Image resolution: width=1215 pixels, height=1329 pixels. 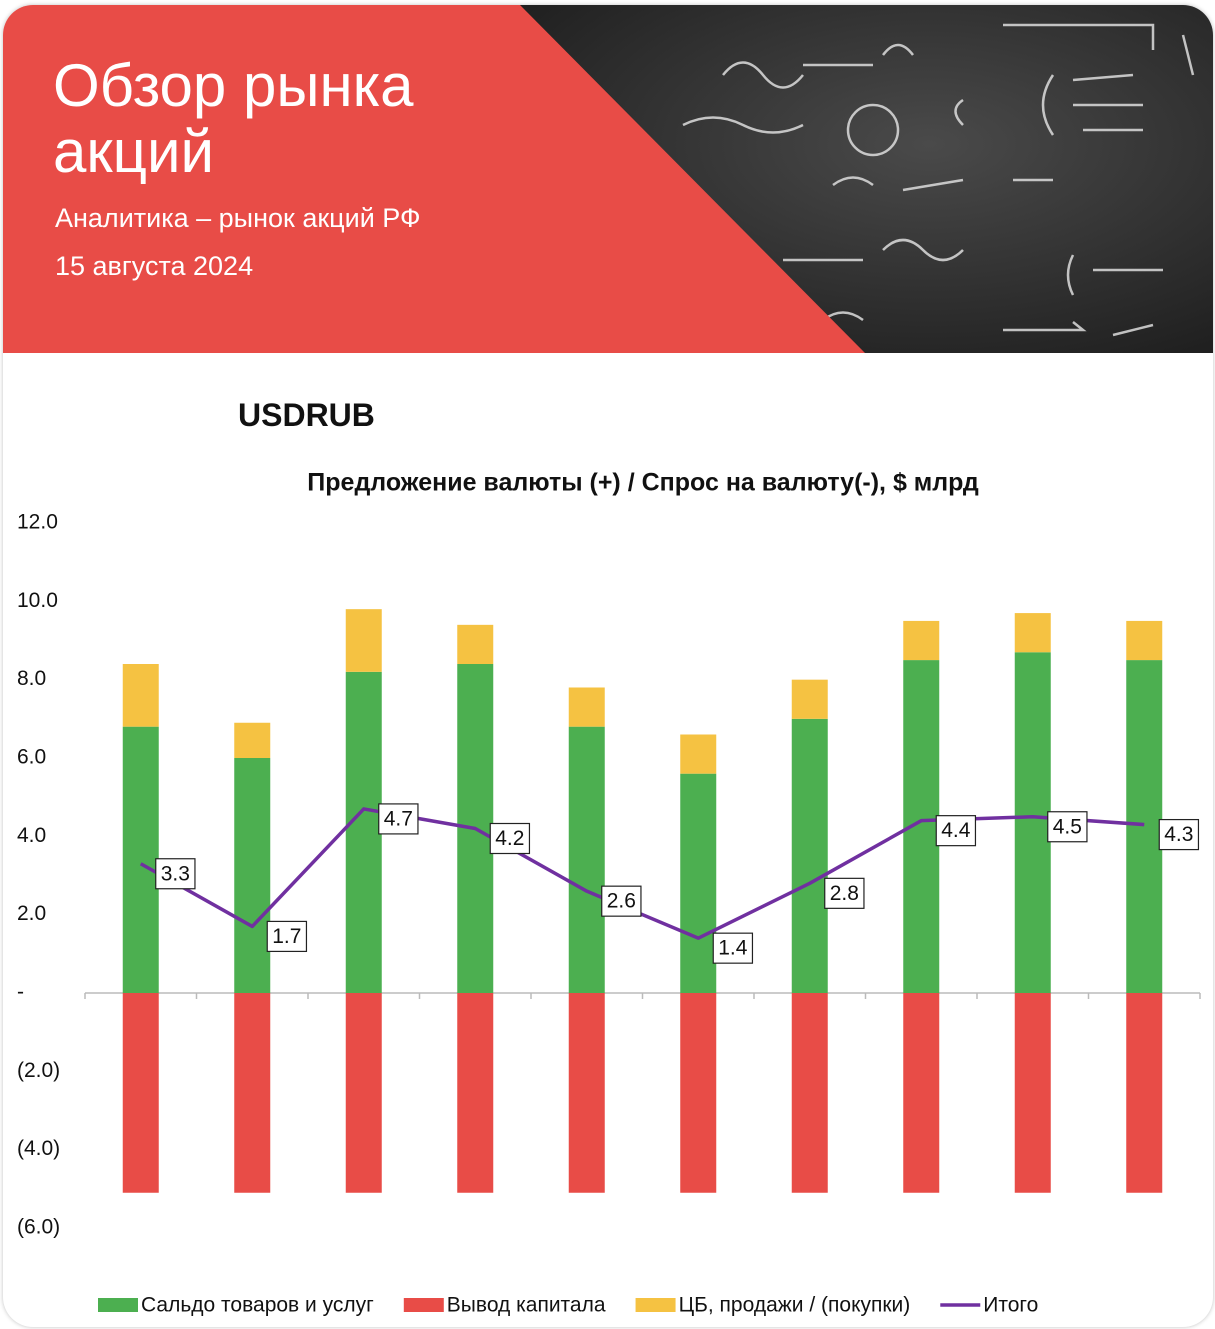 What do you see at coordinates (795, 1305) in the screenshot?
I see `legend-label: ЦБ, продажи / (покупки)` at bounding box center [795, 1305].